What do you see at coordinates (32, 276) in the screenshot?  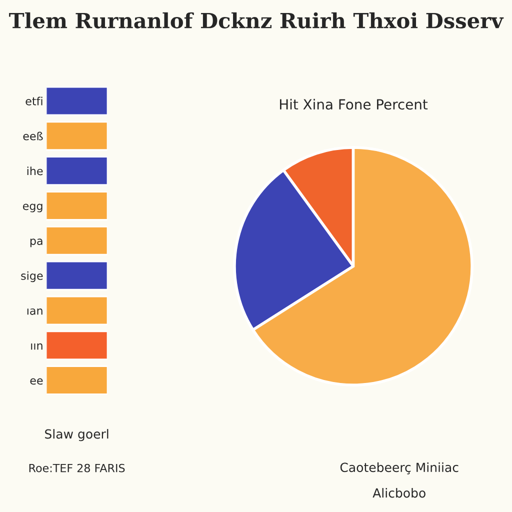 I see `y-tick-label: sige` at bounding box center [32, 276].